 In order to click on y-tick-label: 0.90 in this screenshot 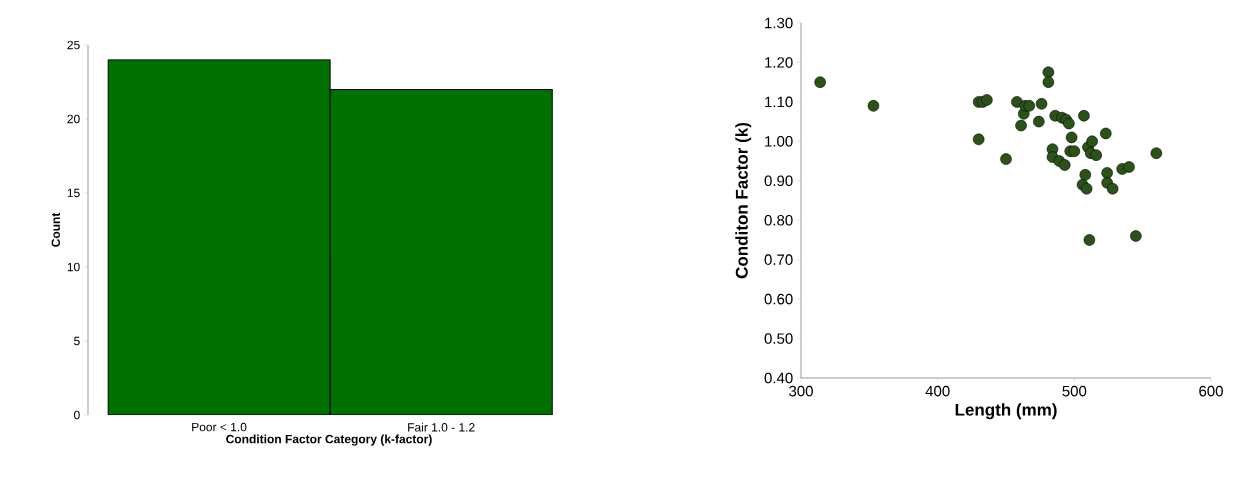, I will do `click(778, 181)`.